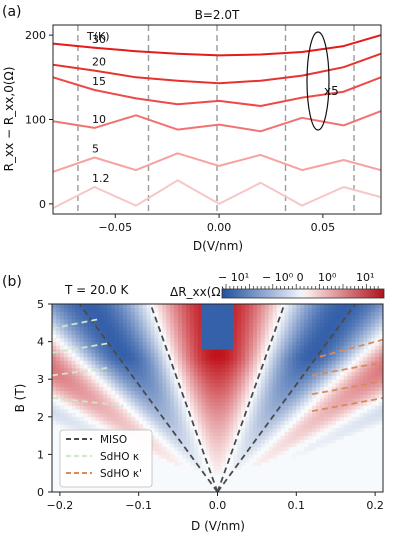 The image size is (415, 537). What do you see at coordinates (217, 194) in the screenshot?
I see `series-line-1p2K` at bounding box center [217, 194].